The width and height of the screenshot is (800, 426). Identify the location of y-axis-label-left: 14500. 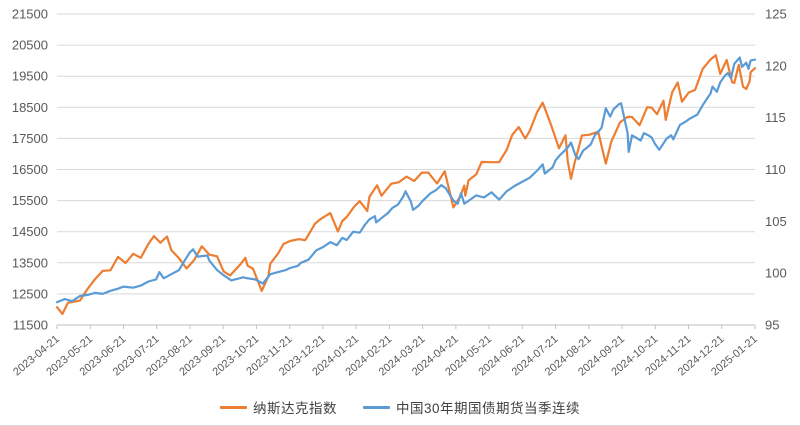
(30, 231).